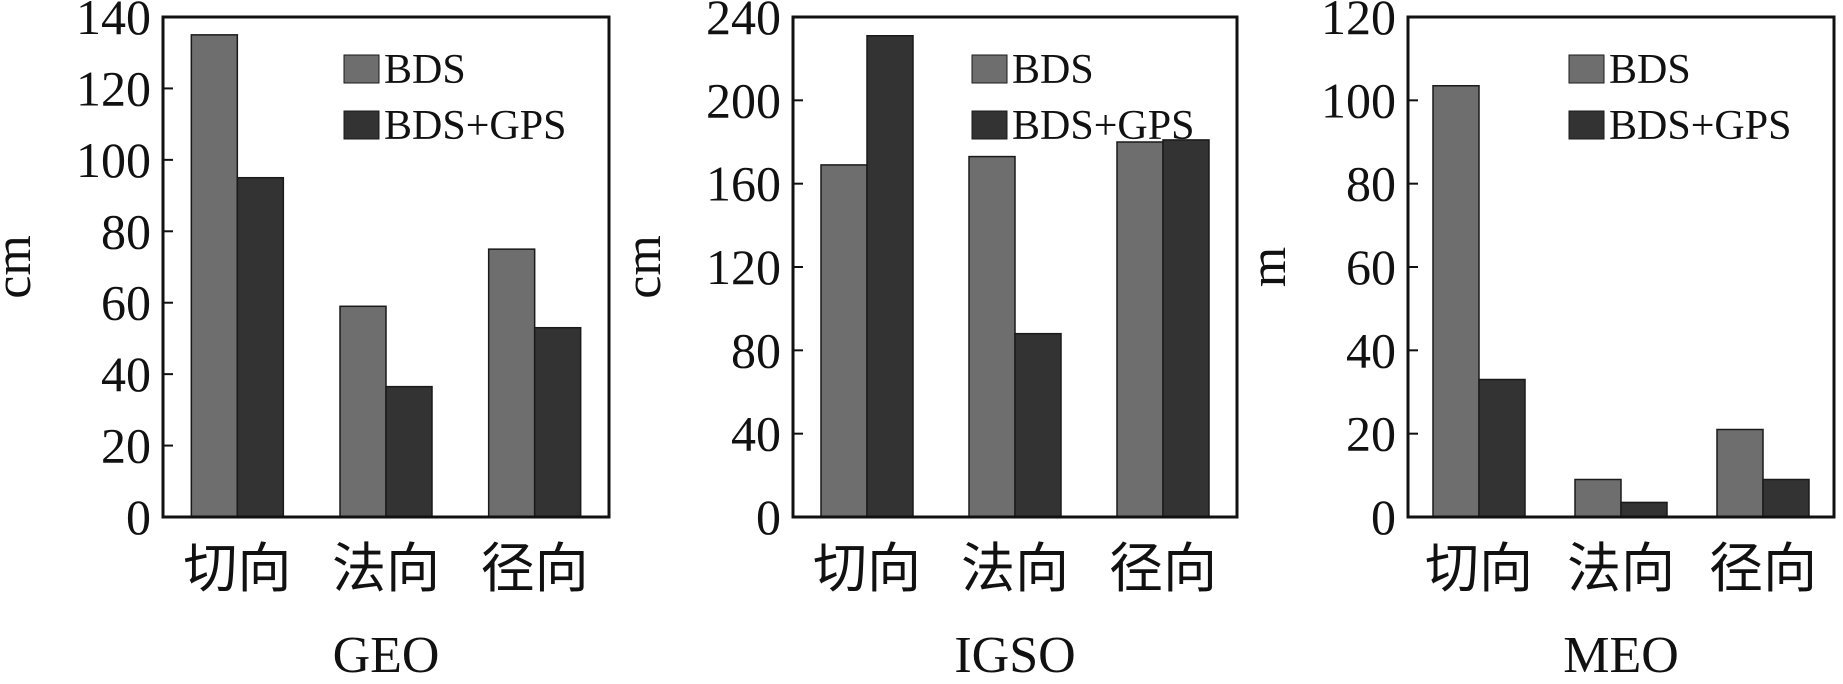  I want to click on y-tick-label: 160, so click(743, 184).